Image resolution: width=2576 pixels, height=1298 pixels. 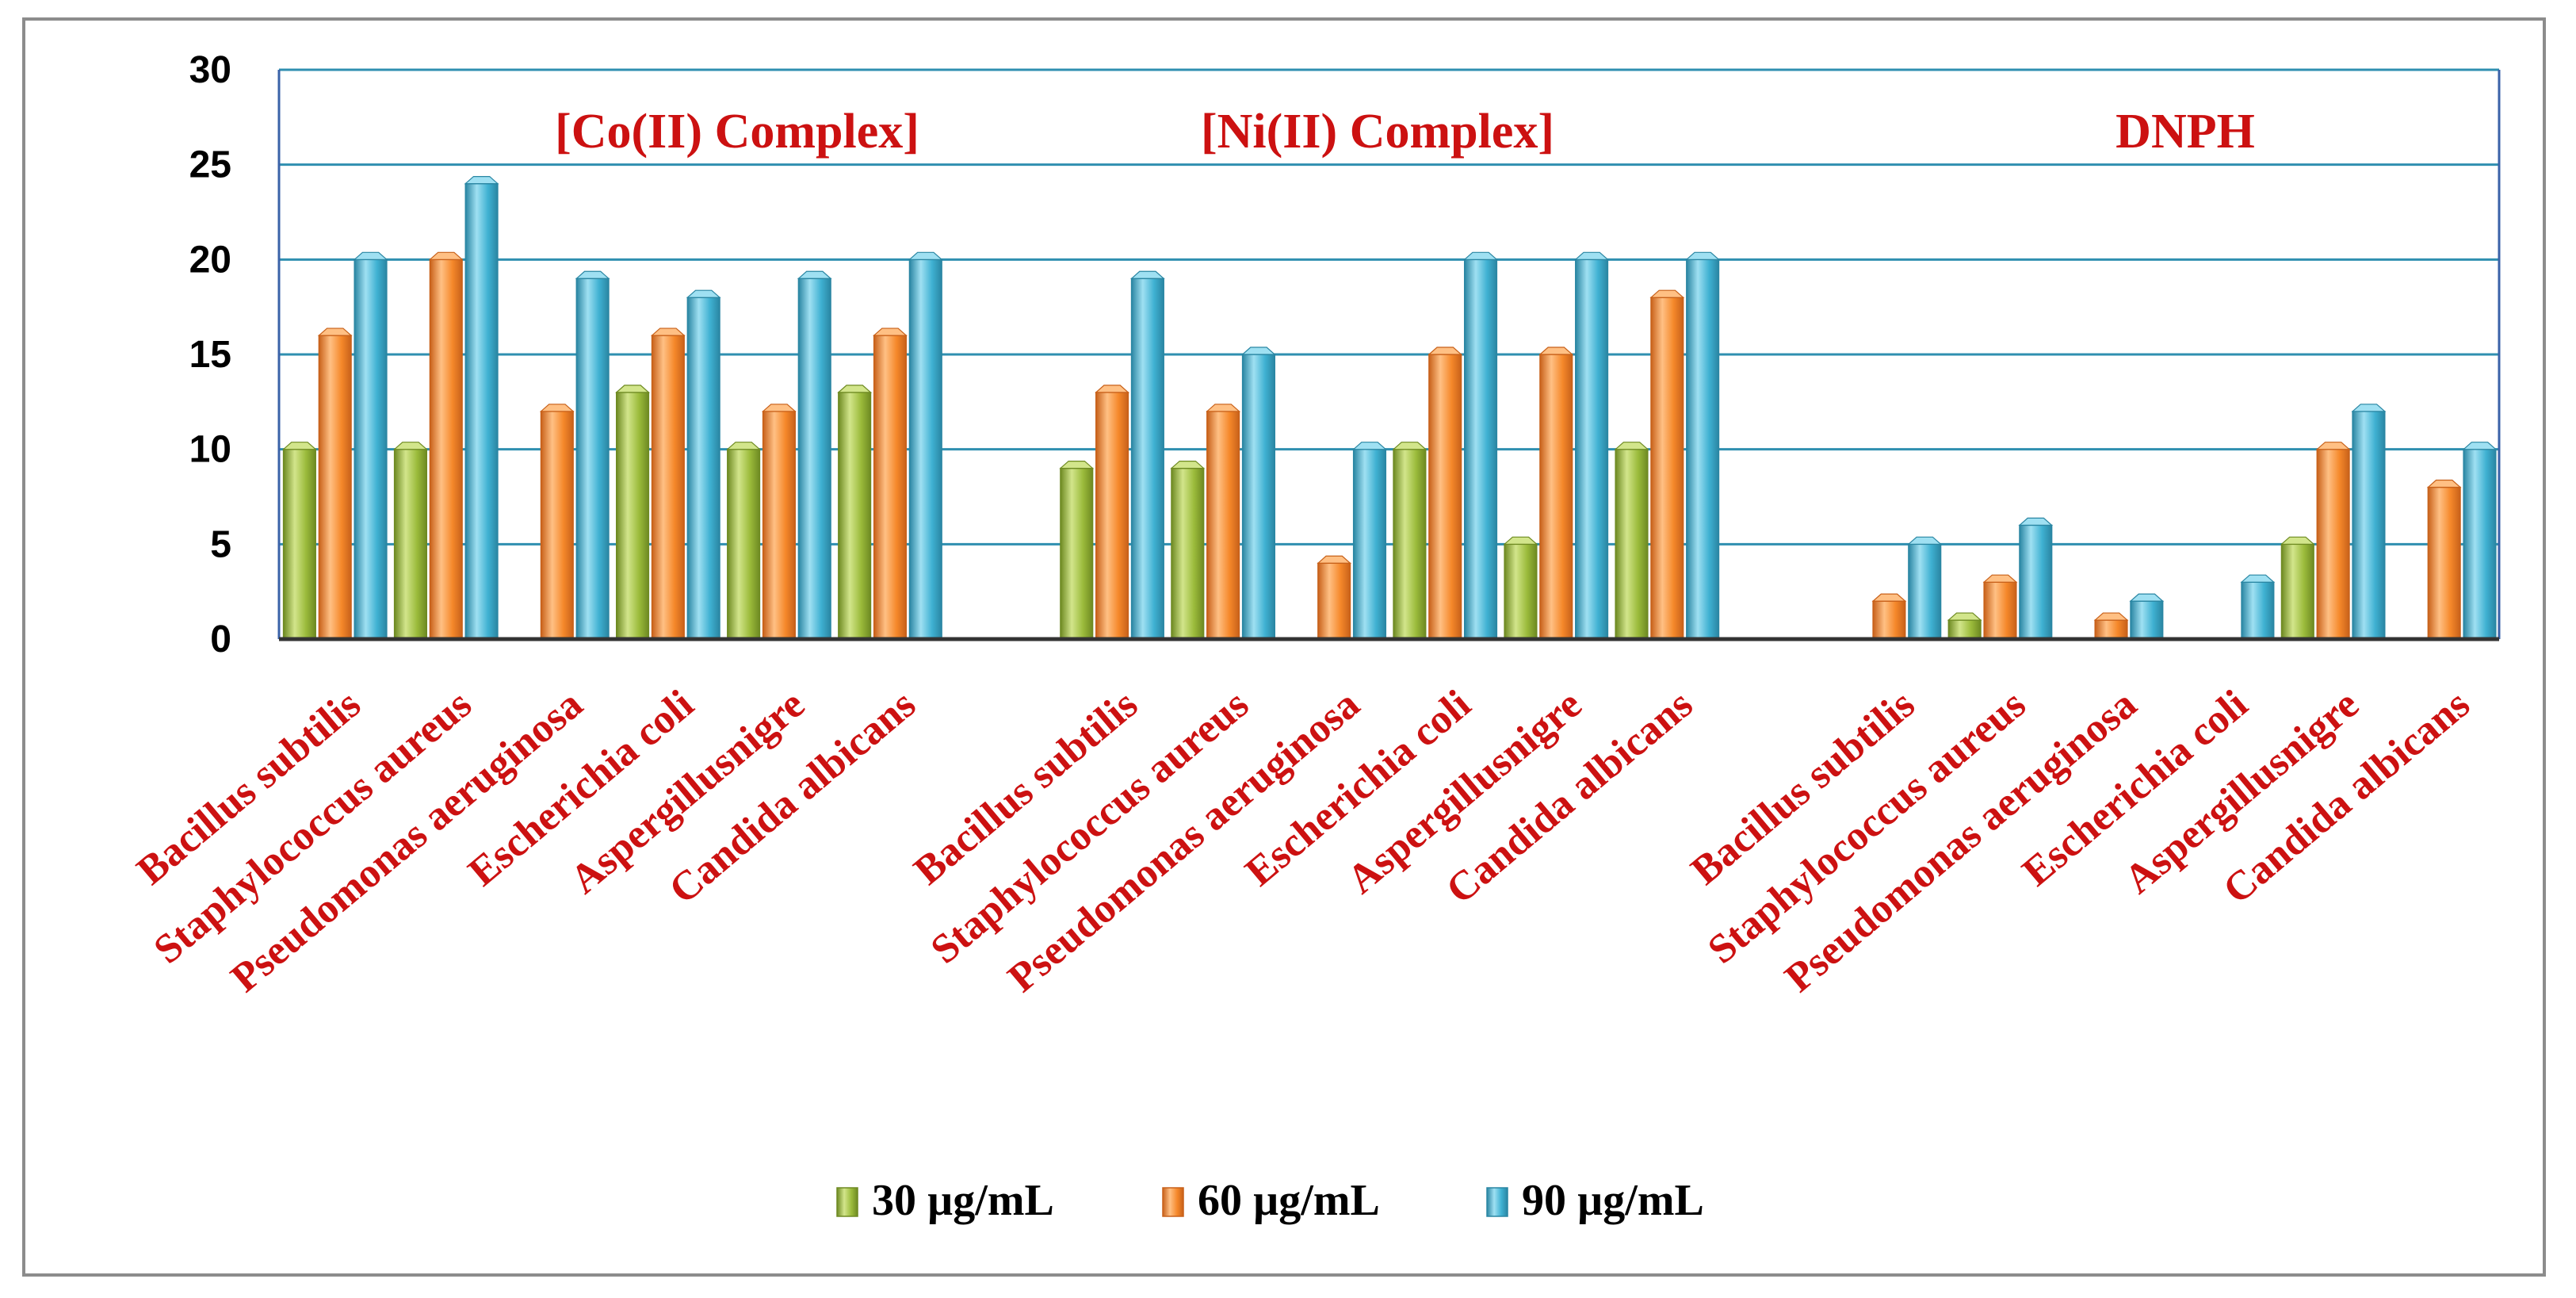 I want to click on bar-dnph-staphylococcus-aureus-60-g-ml, so click(x=2000, y=607).